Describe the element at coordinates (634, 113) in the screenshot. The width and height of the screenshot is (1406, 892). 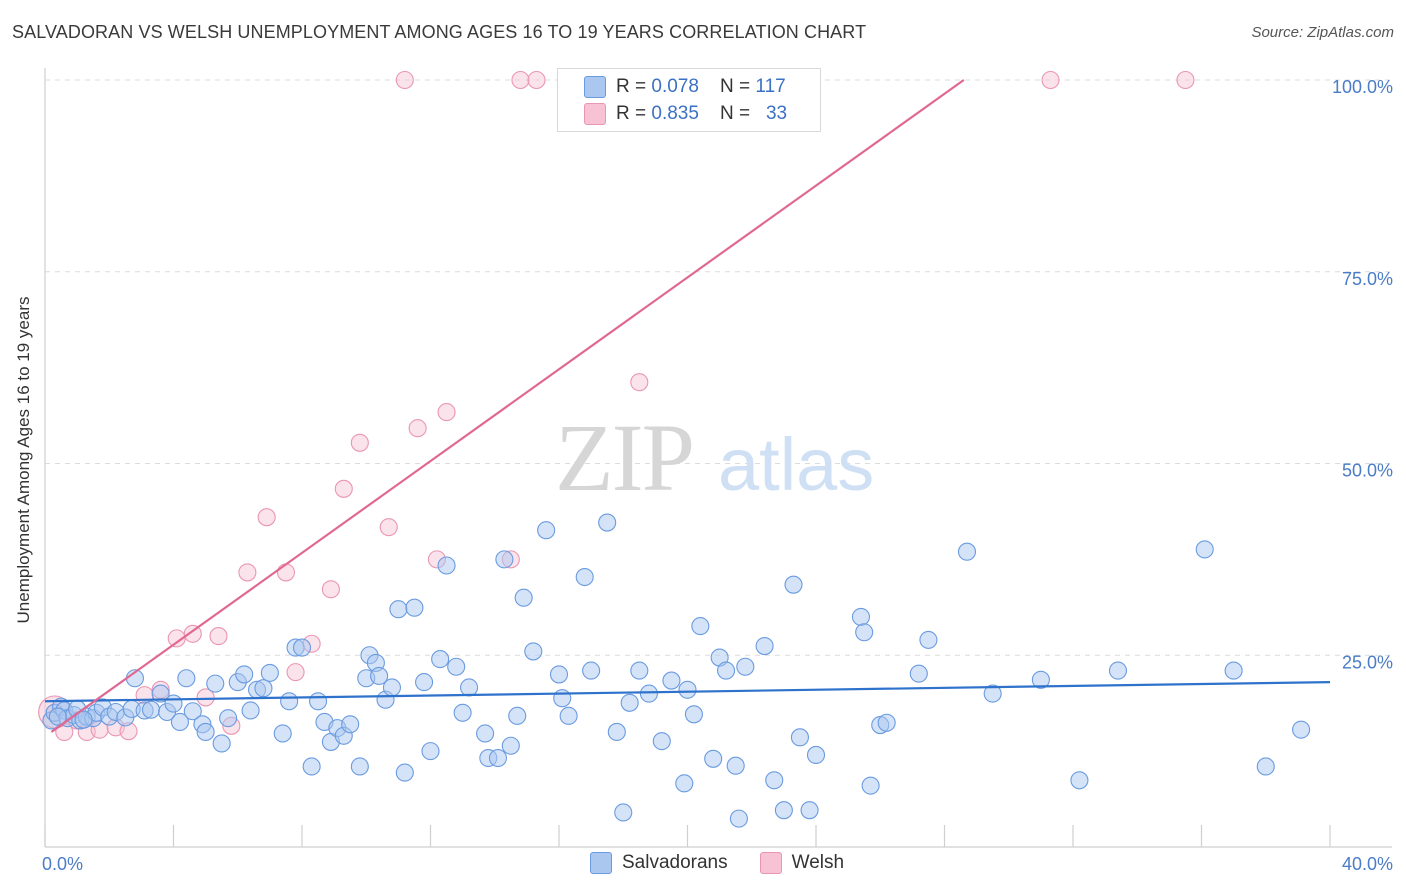
I see `r-label: R =` at that location.